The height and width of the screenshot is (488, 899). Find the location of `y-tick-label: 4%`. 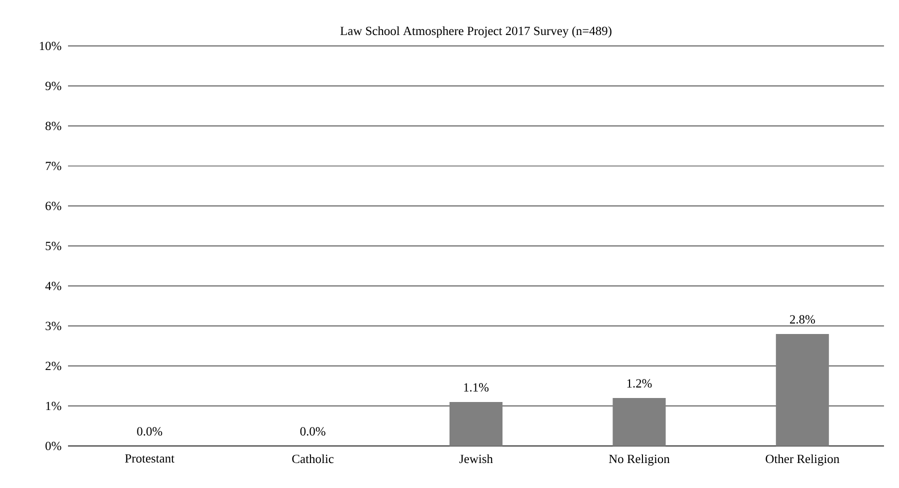

y-tick-label: 4% is located at coordinates (53, 286).